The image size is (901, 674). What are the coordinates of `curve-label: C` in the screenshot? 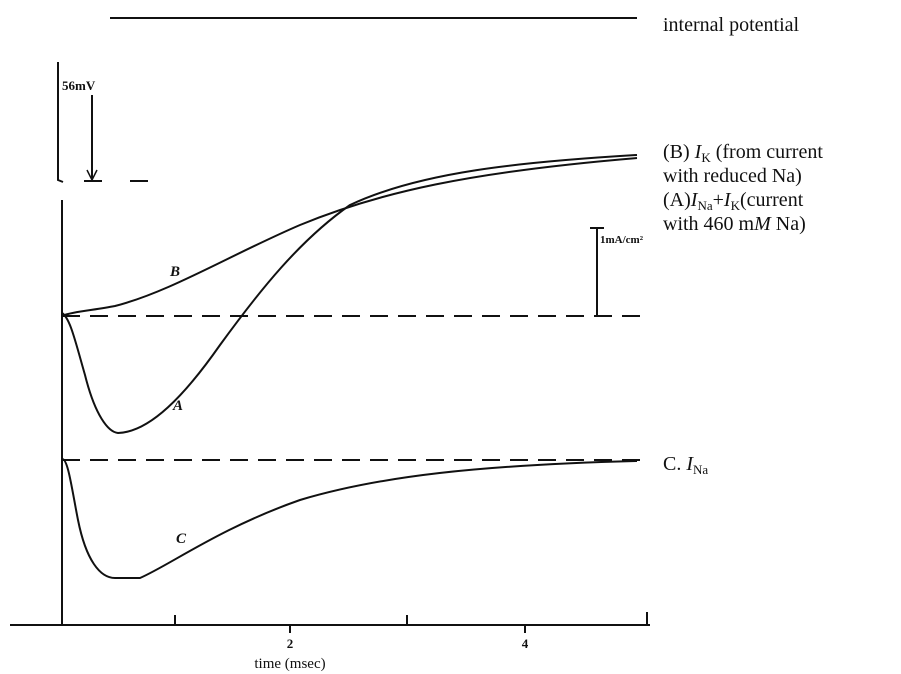 It's located at (181, 539).